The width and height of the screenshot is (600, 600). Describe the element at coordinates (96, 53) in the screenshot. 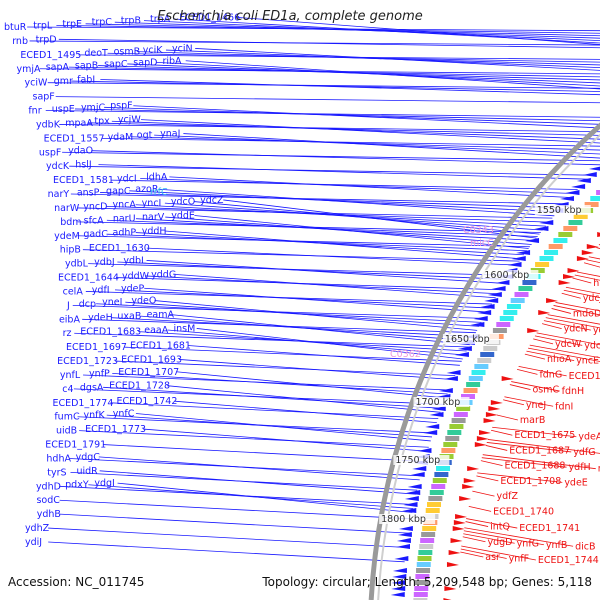

I see `gene-label-left: deoT` at that location.